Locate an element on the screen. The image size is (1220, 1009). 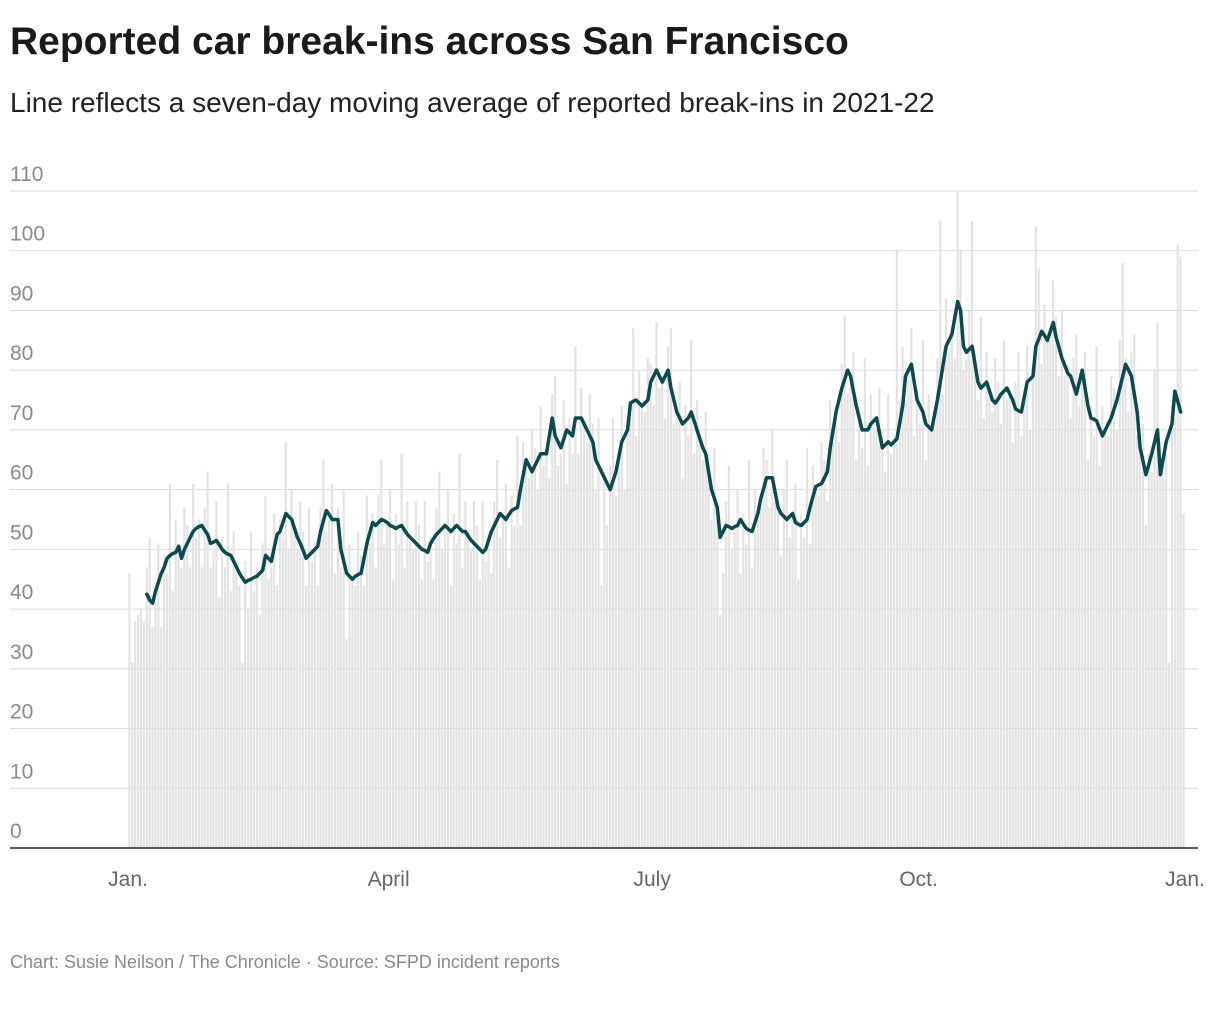
y-tick-label: 60 is located at coordinates (21, 473).